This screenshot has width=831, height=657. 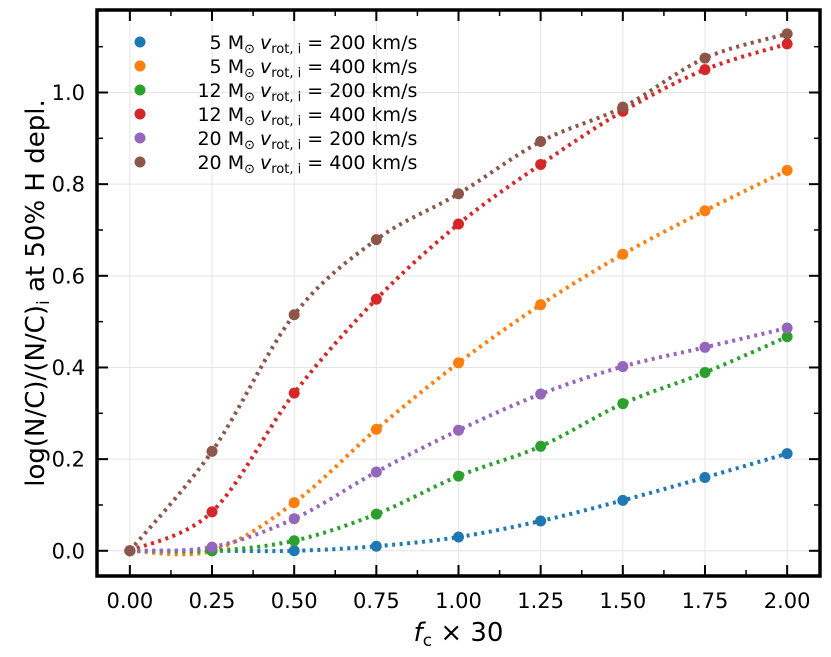 I want to click on legend-rot-3: vrot, i = 400 km/s, so click(x=338, y=116).